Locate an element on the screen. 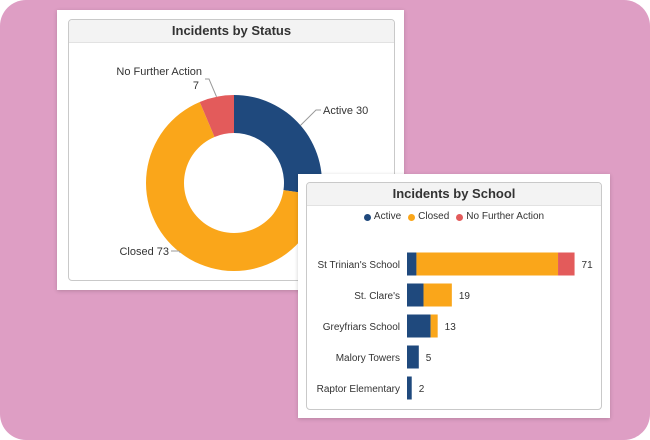  school-chart-title: Incidents by School is located at coordinates (454, 194).